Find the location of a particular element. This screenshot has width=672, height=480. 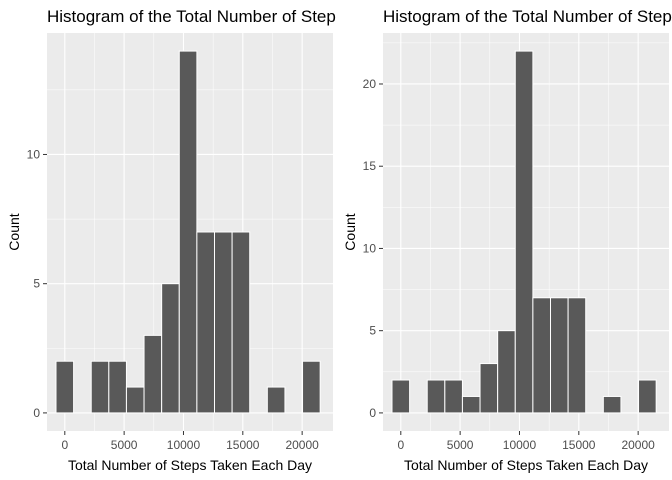

y-axis-ticks: 0 5 10 is located at coordinates (37, 283).